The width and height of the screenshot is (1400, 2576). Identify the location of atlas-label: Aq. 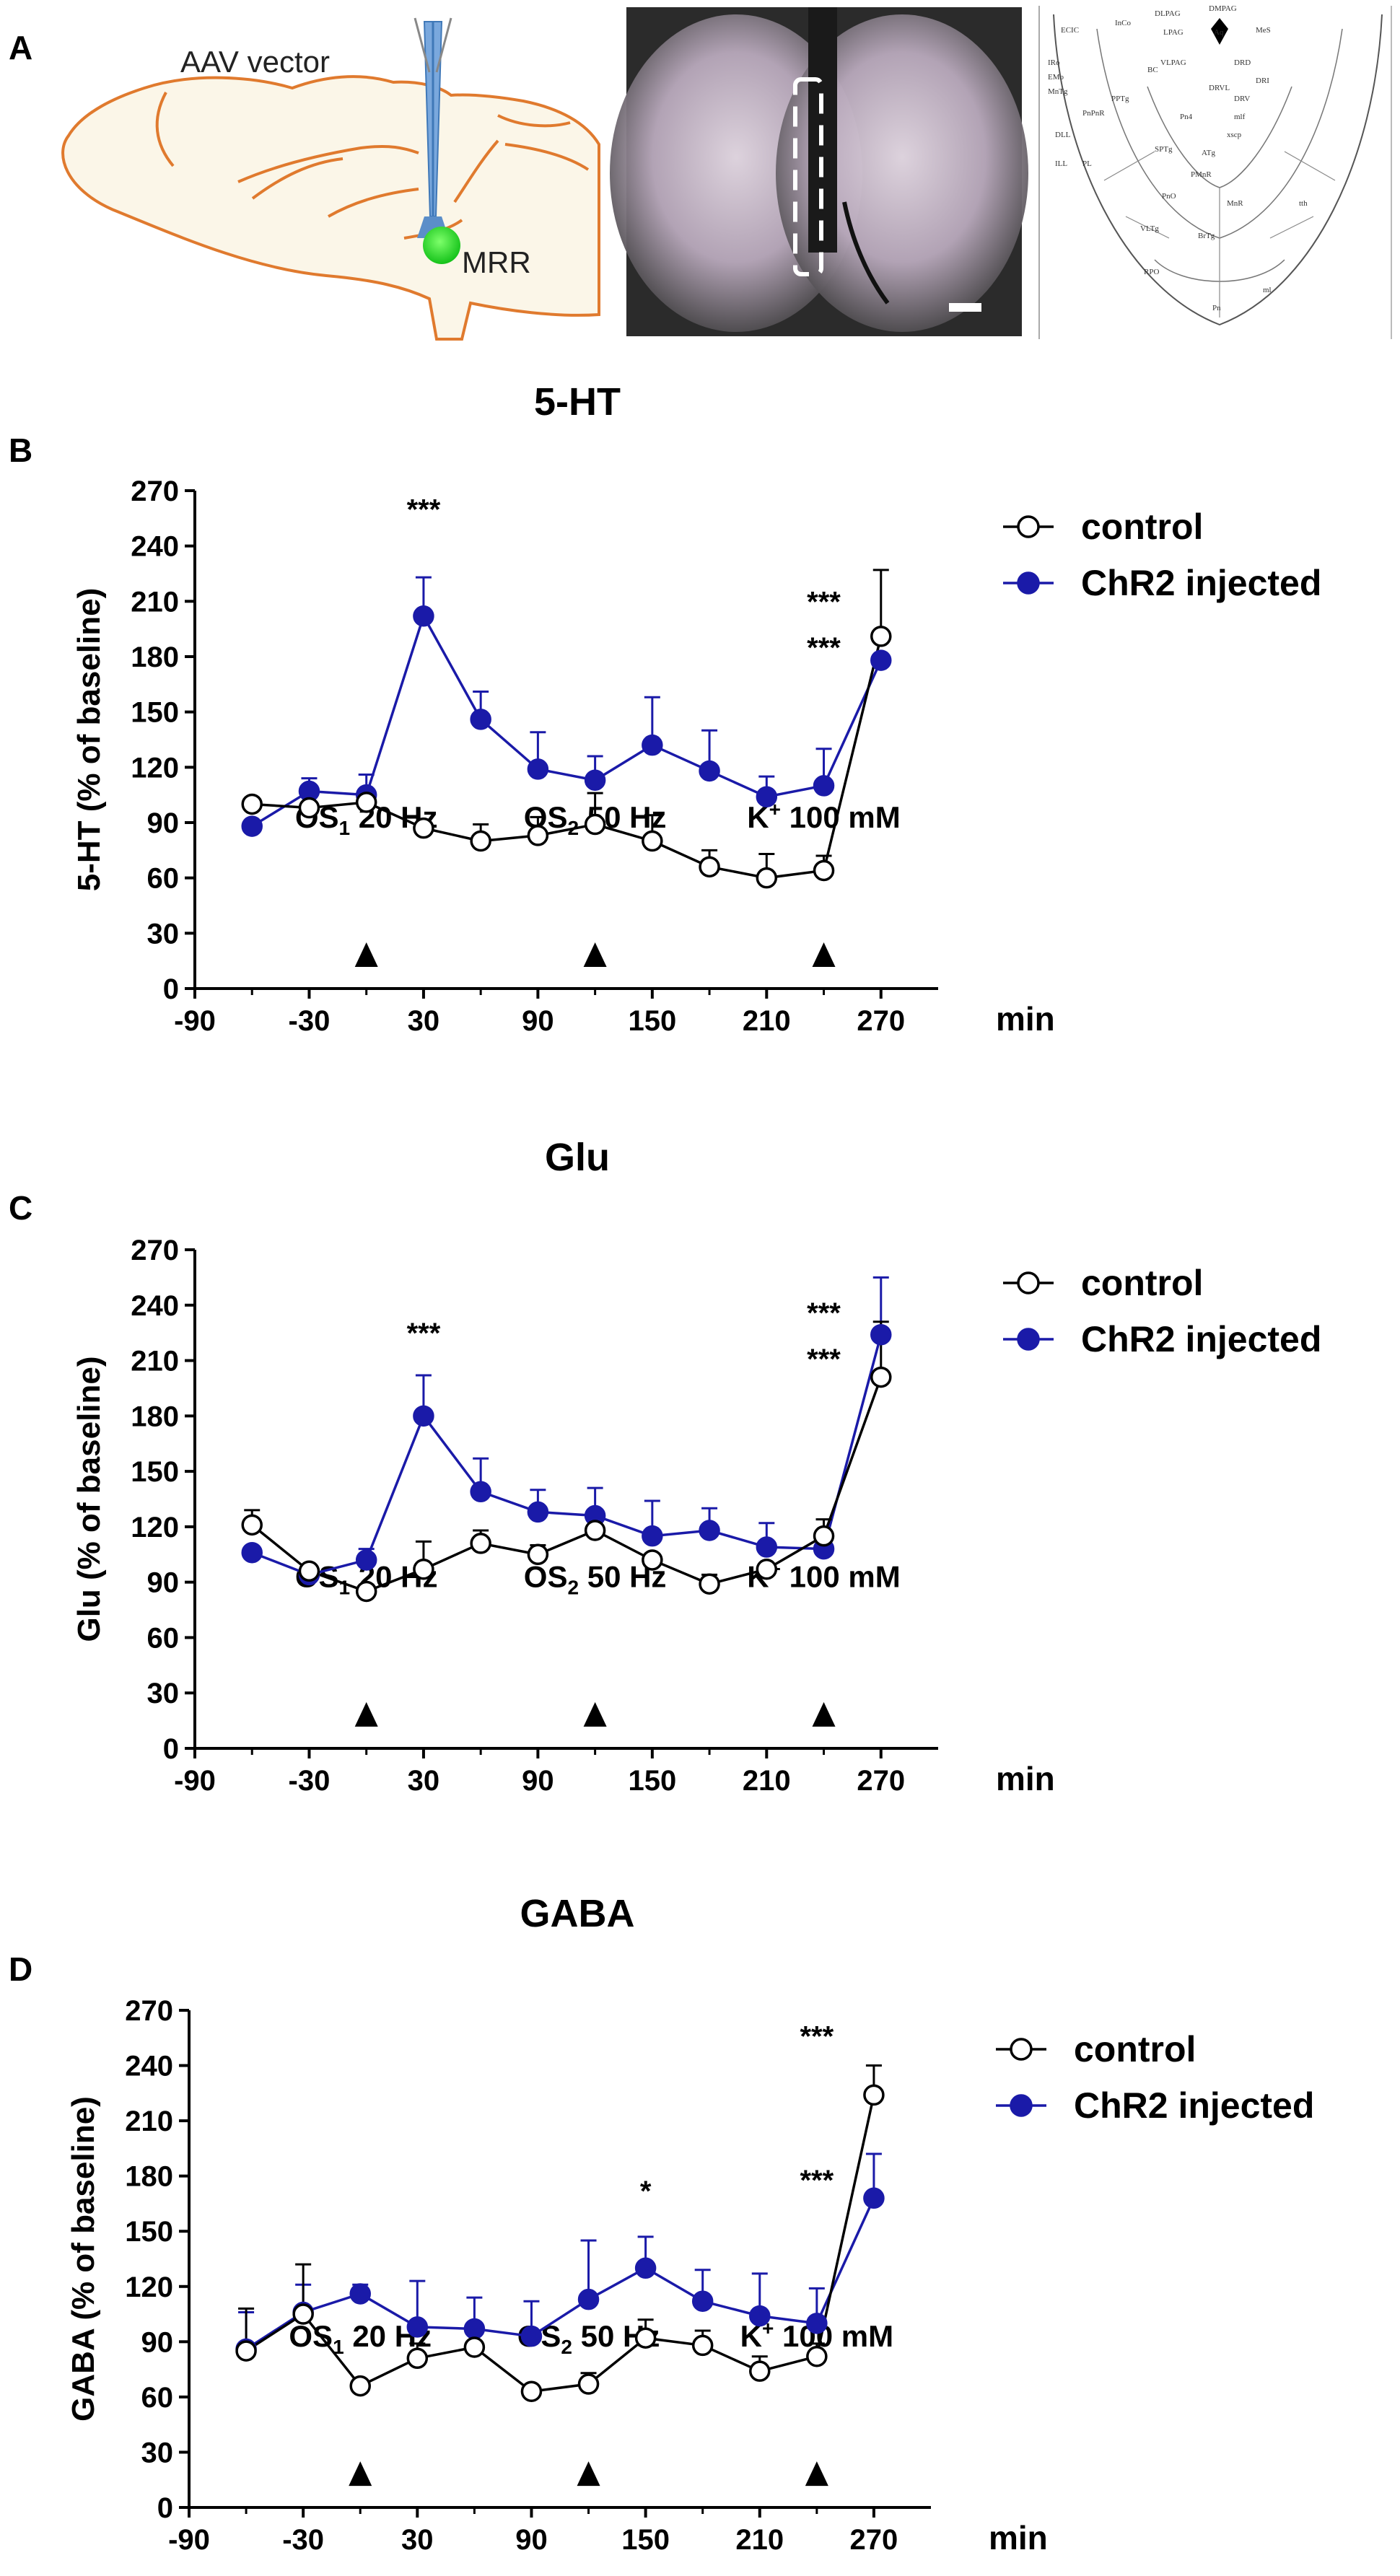
(1219, 32).